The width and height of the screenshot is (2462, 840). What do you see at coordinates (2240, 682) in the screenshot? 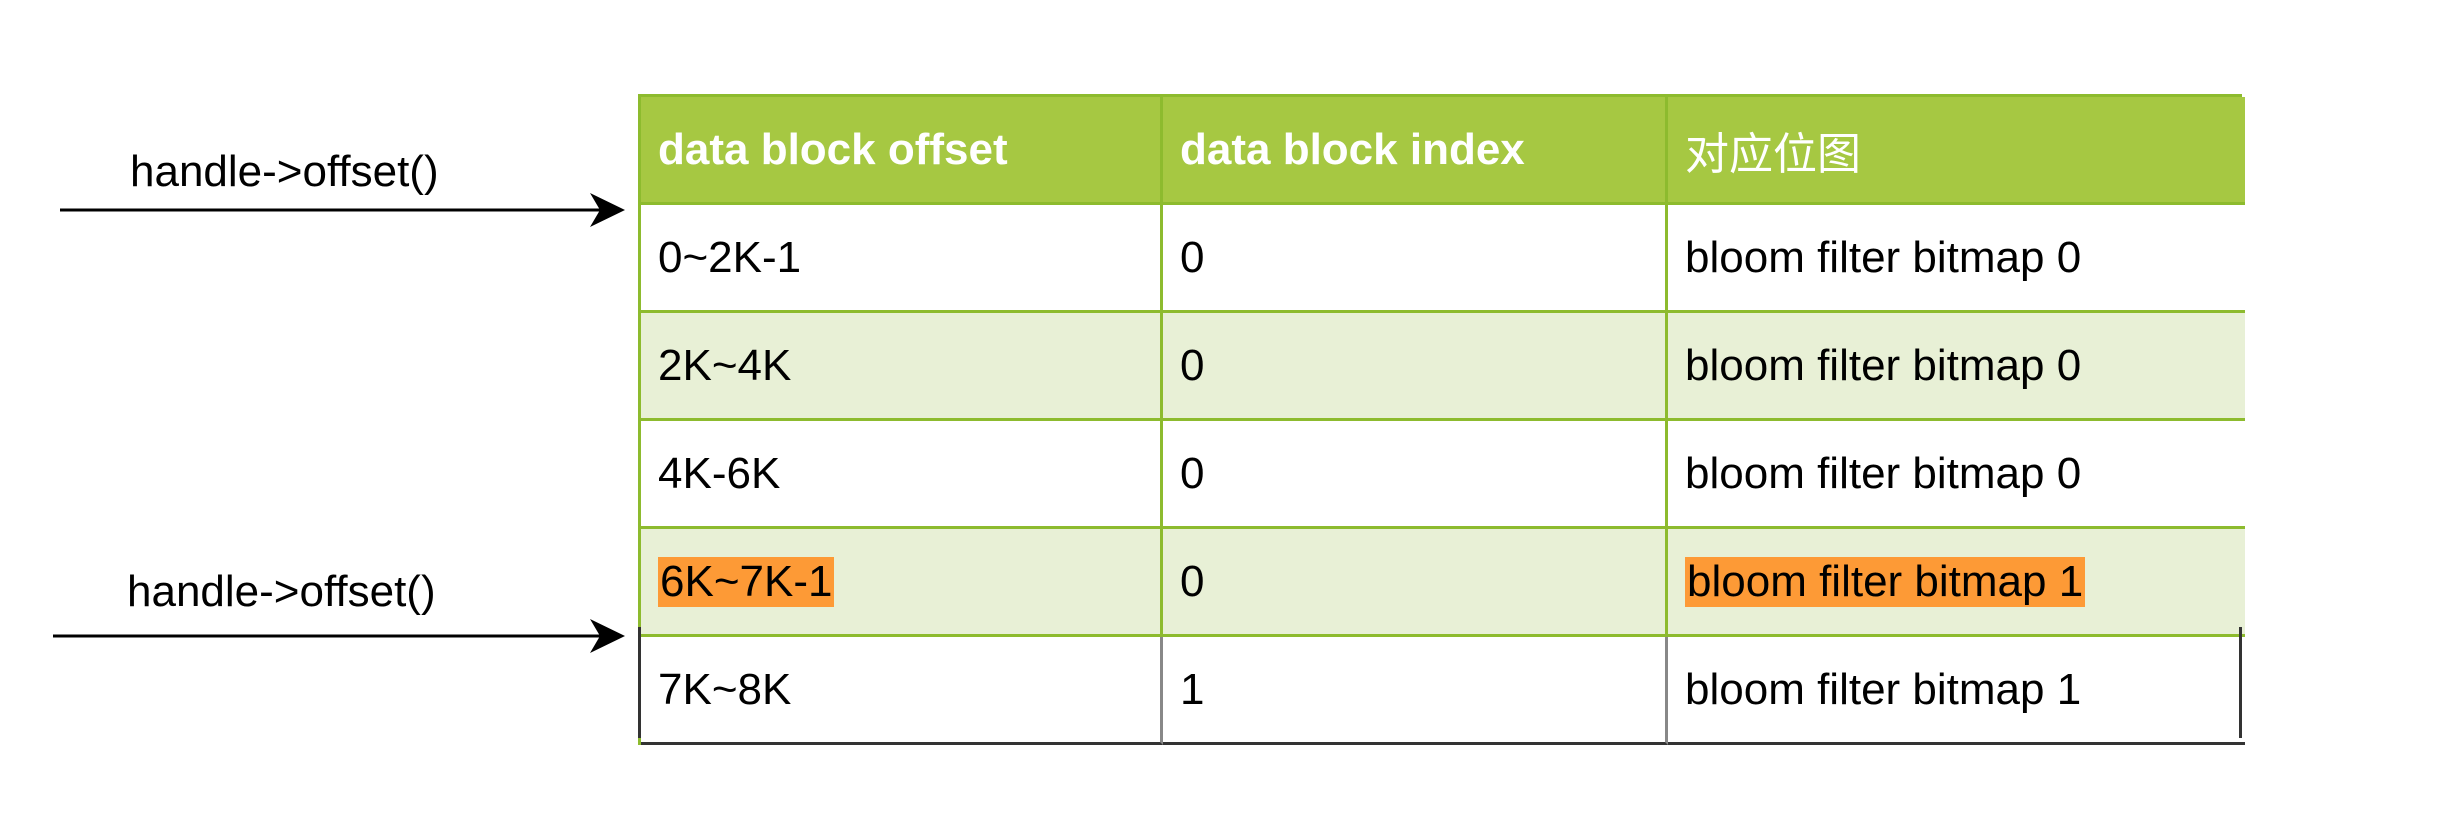
I see `table-border-right-final` at bounding box center [2240, 682].